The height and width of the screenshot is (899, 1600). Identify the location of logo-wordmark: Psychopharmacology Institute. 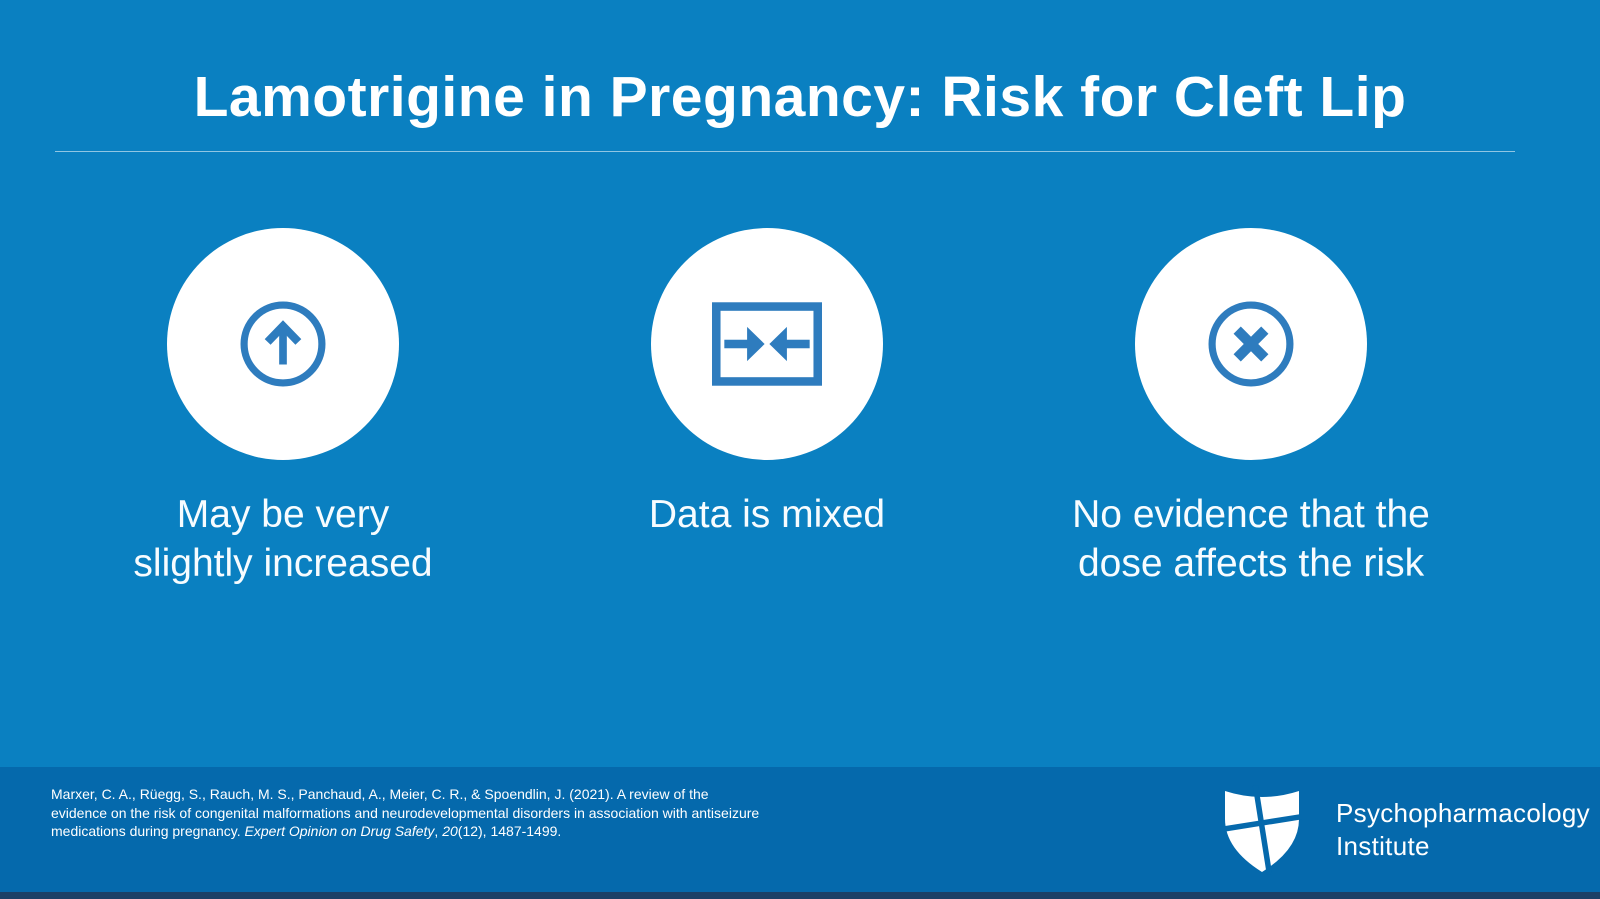
(1463, 830).